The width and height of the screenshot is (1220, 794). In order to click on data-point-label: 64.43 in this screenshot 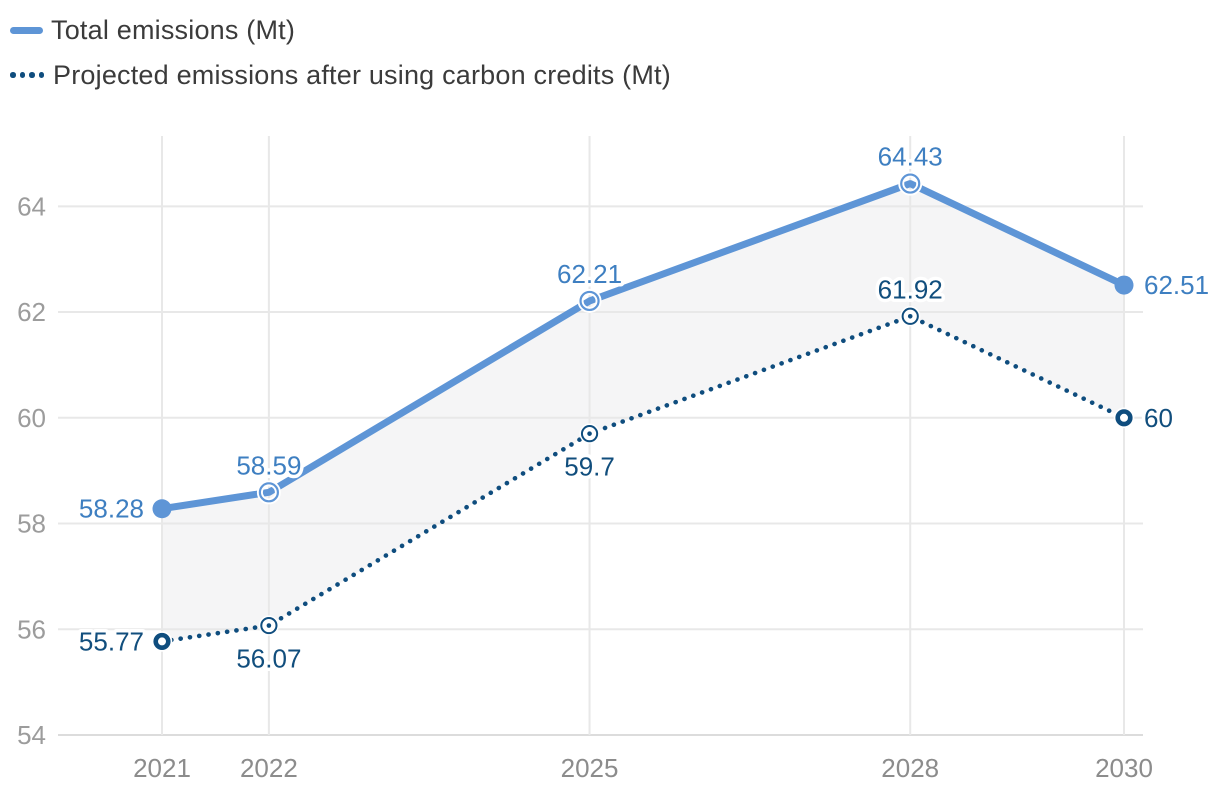, I will do `click(910, 157)`.